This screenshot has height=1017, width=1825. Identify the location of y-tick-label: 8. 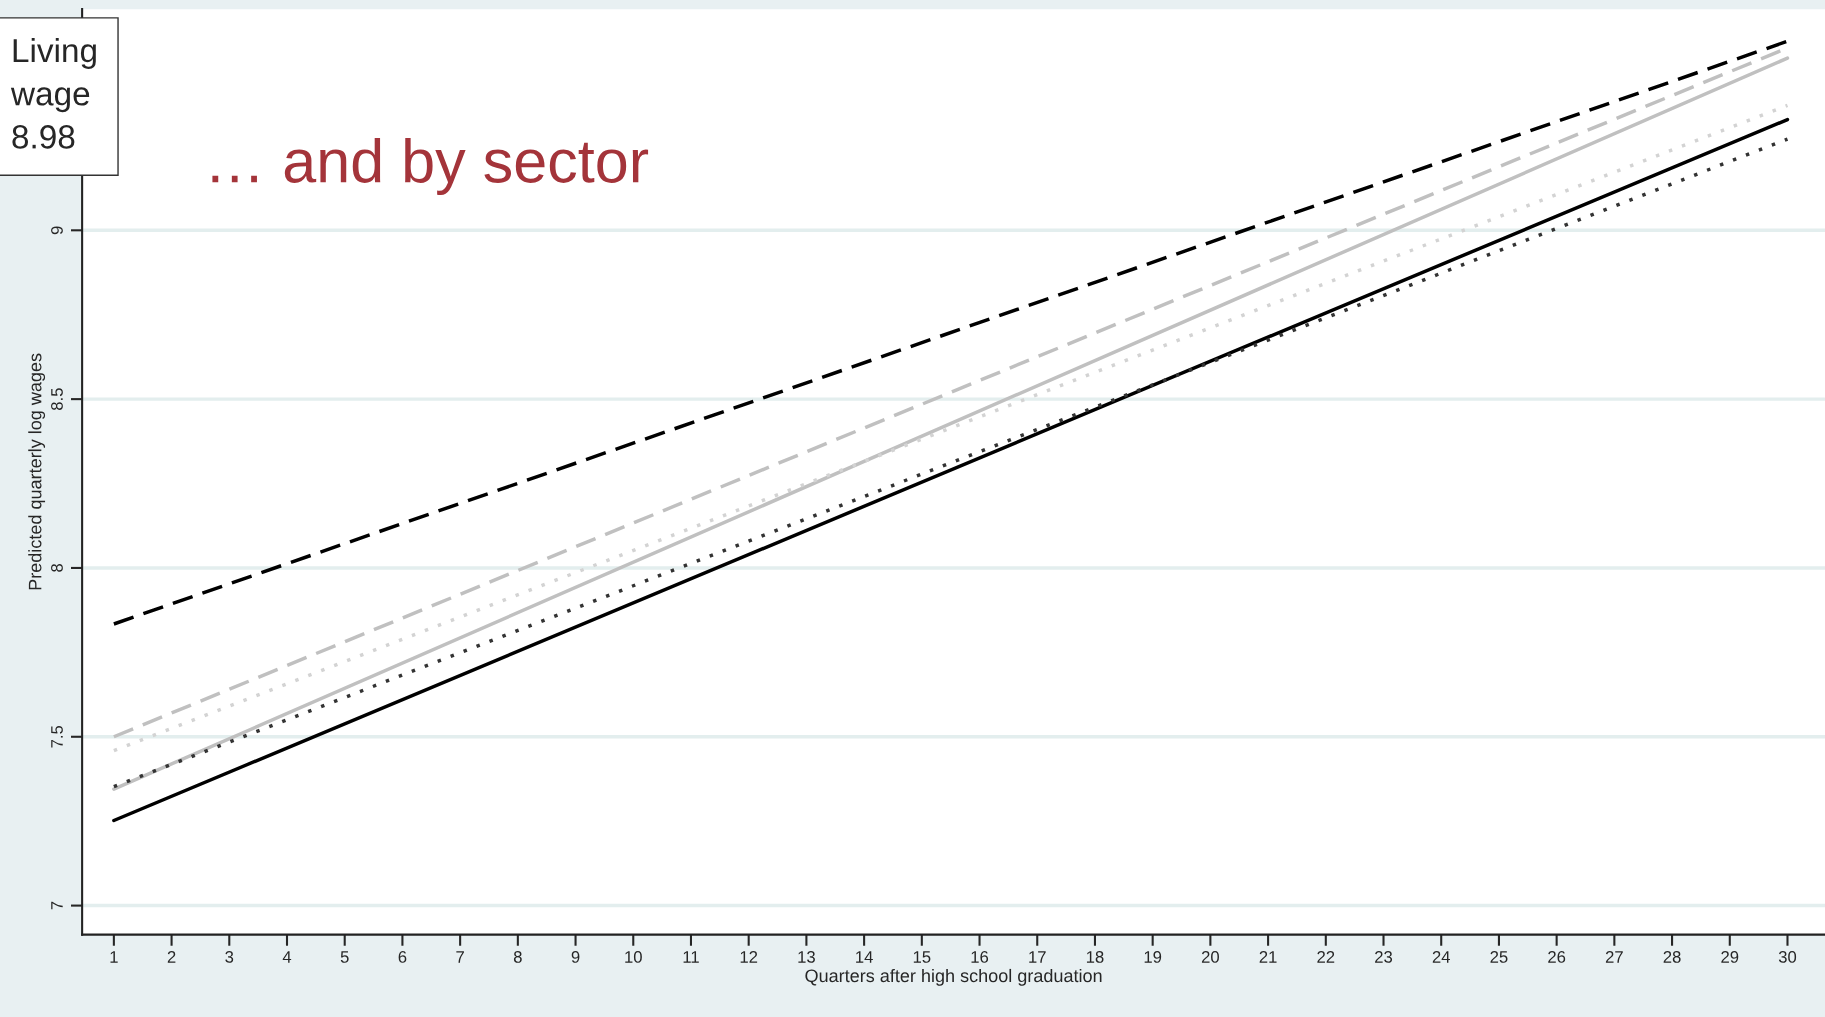
(57, 568).